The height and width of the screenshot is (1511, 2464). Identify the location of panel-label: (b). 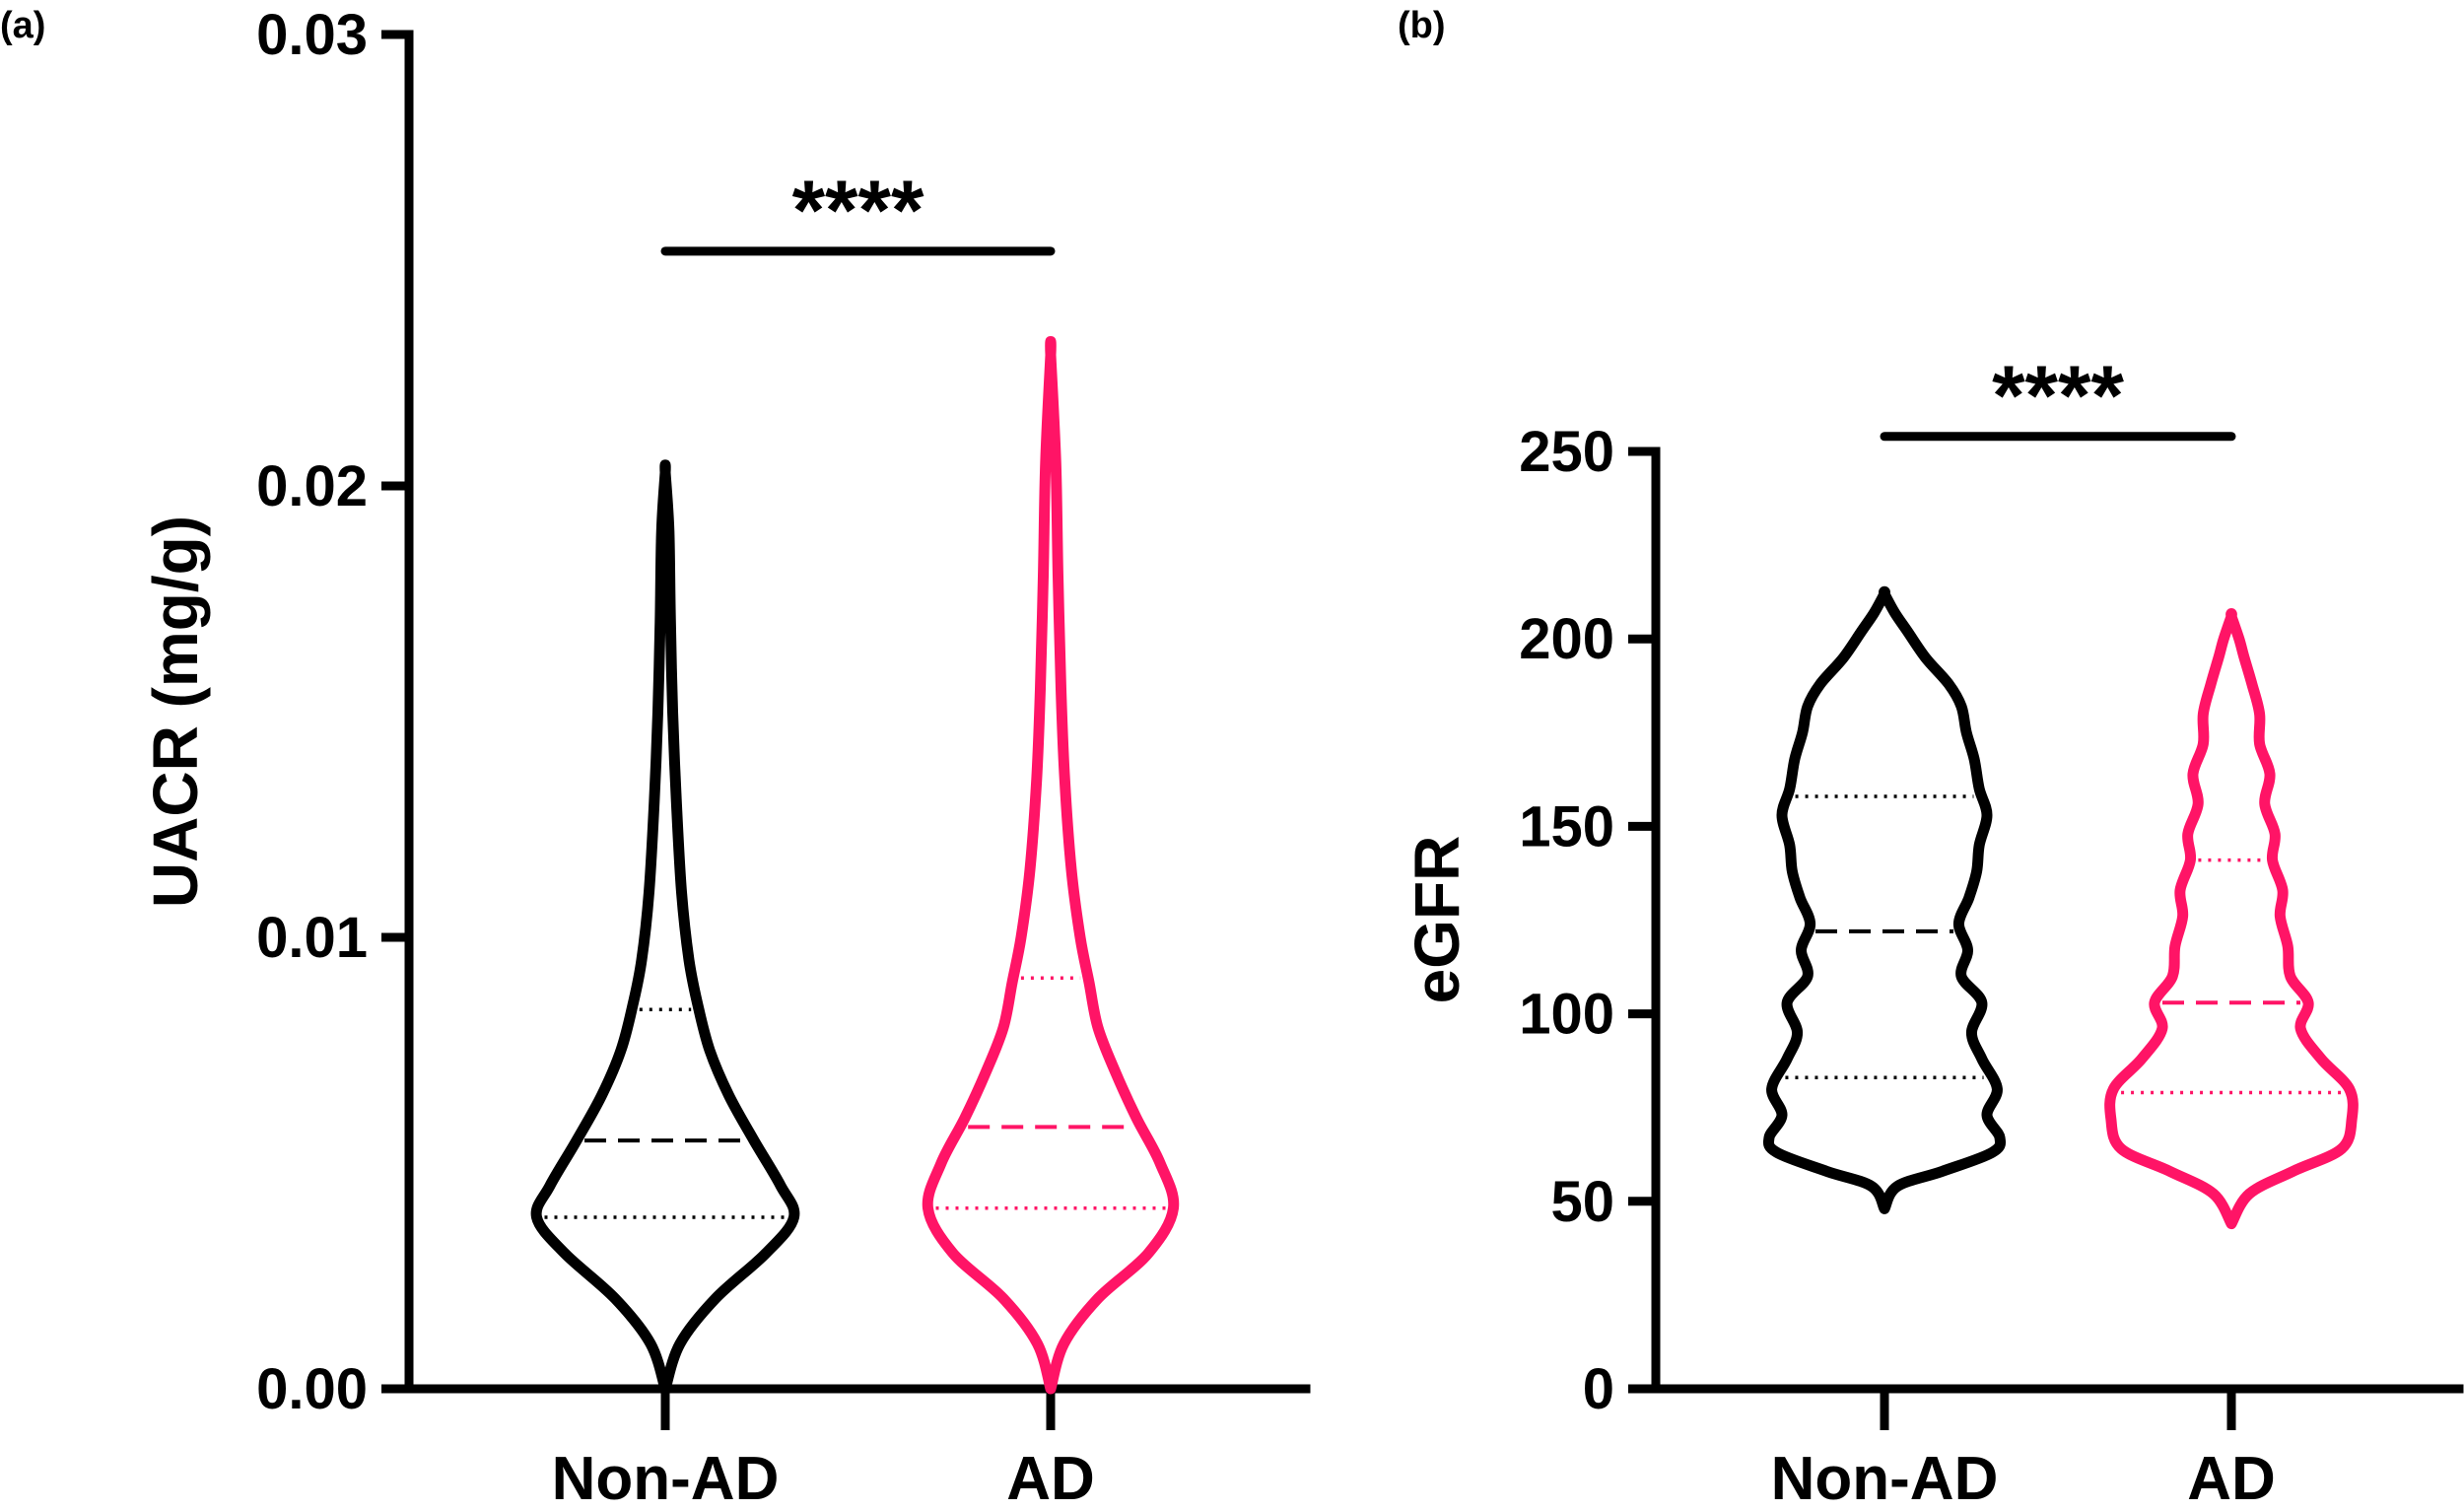
(1422, 25).